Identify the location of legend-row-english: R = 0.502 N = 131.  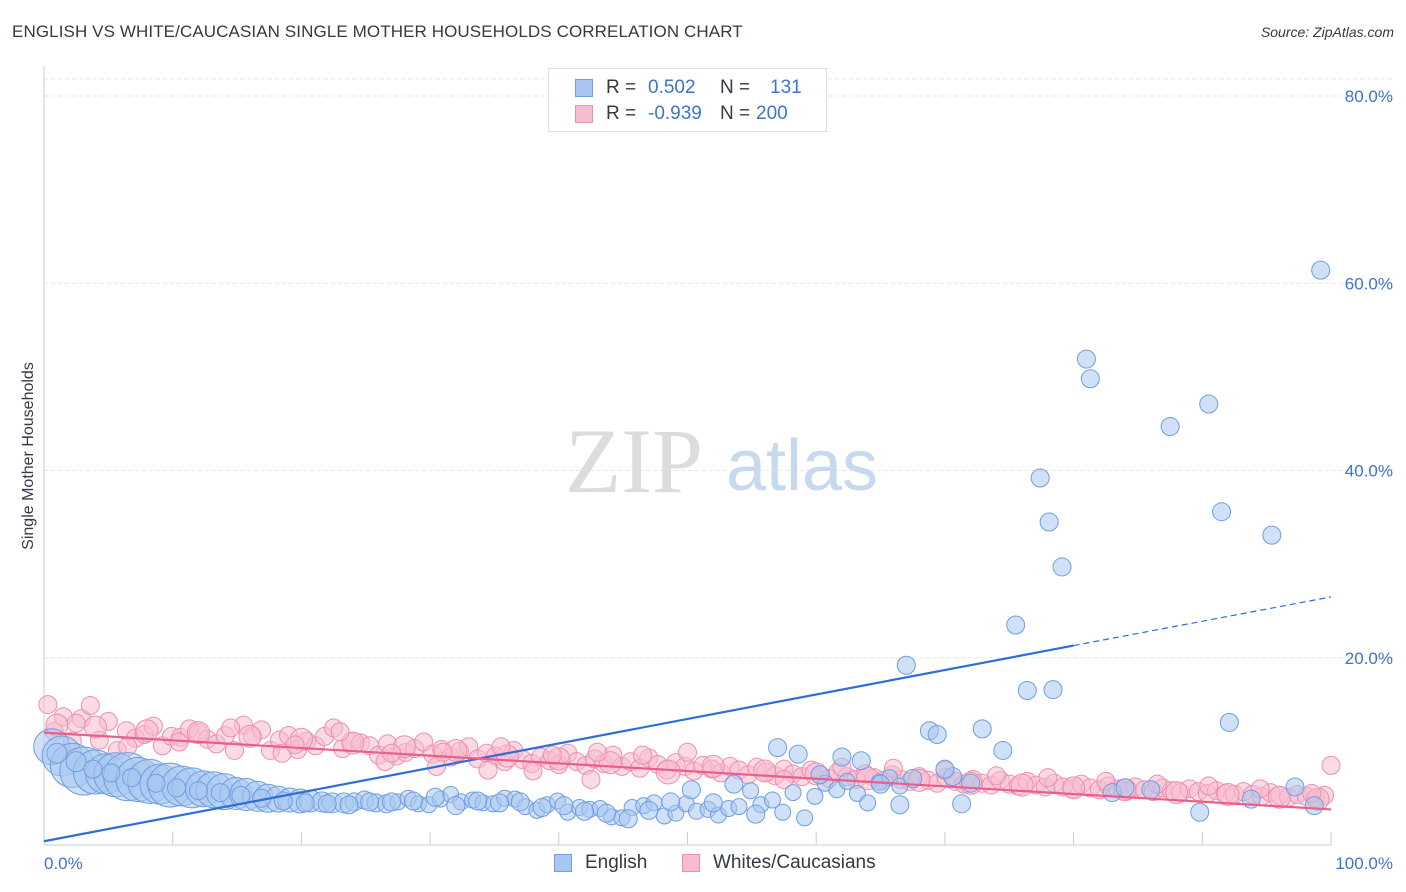
(688, 88).